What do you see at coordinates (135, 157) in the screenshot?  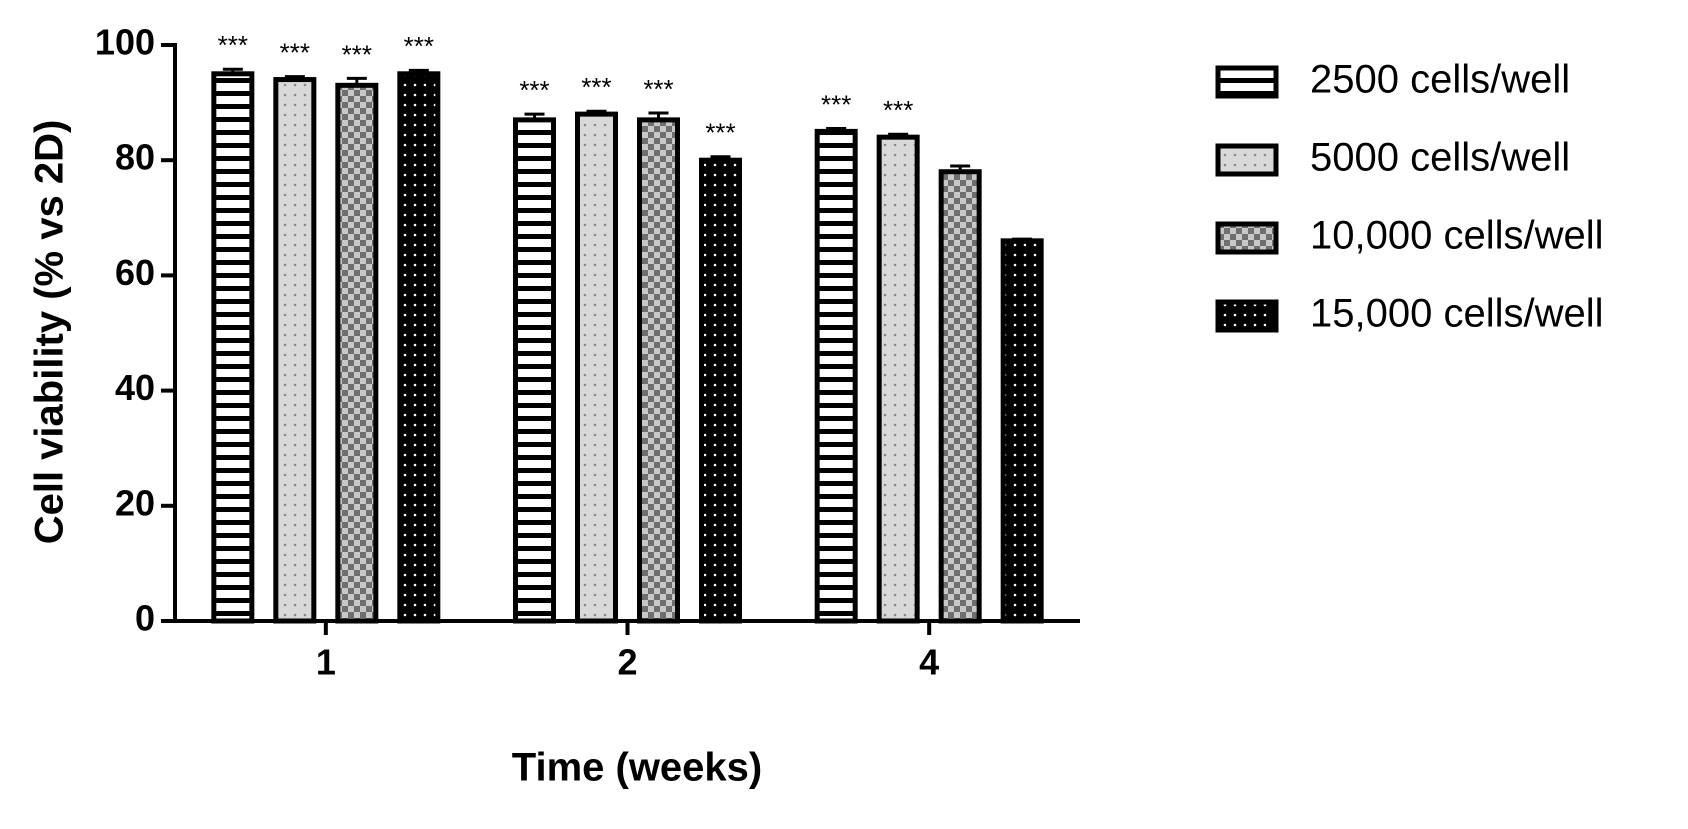 I see `y-tick-label: 80` at bounding box center [135, 157].